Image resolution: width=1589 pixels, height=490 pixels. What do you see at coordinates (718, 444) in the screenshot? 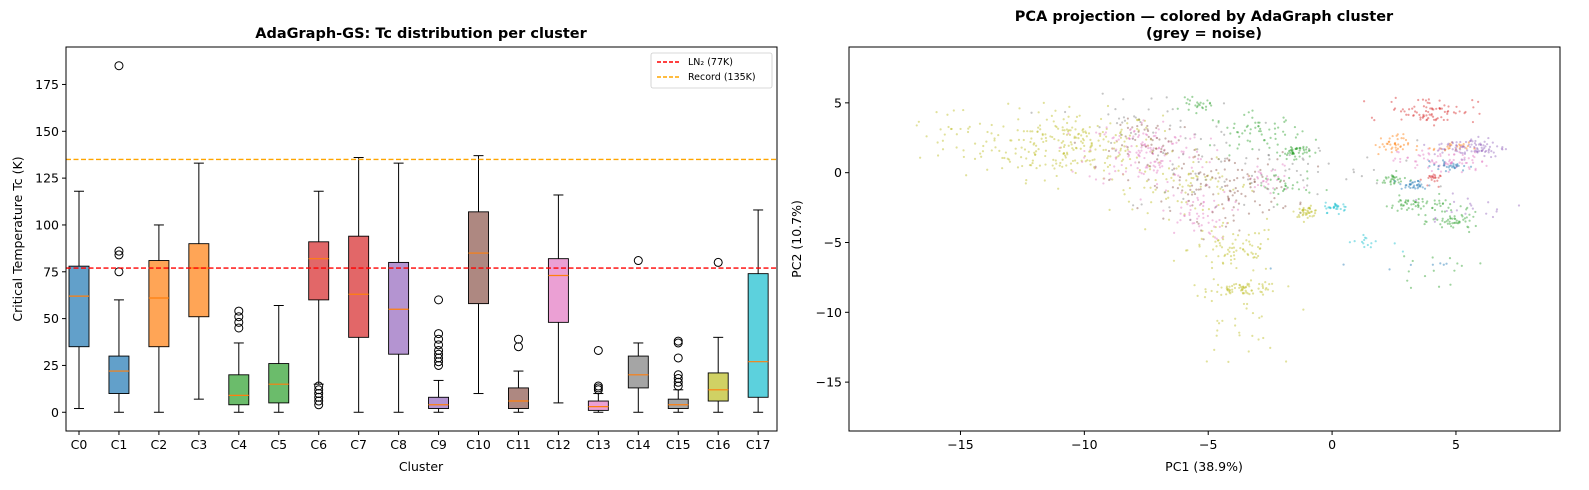
I see `x-tick-label: C16` at bounding box center [718, 444].